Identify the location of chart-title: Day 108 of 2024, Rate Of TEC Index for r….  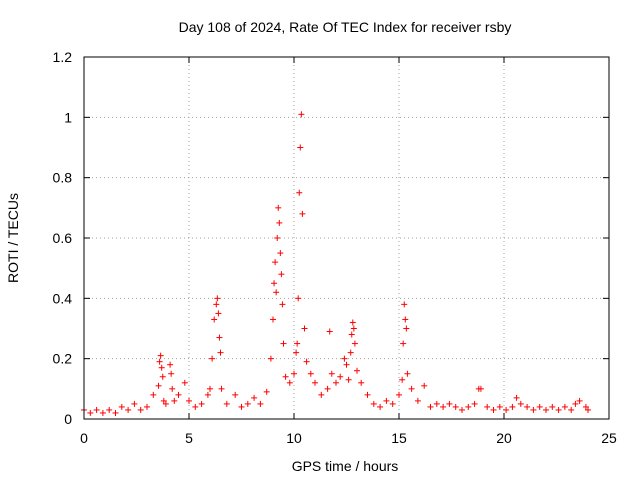
(345, 27).